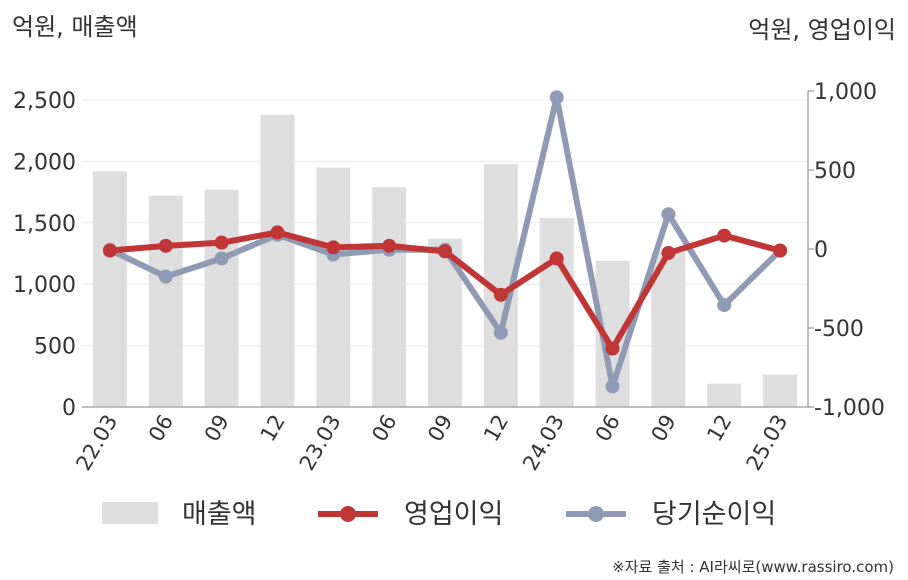  What do you see at coordinates (44, 101) in the screenshot?
I see `left-tick-label: 2,500` at bounding box center [44, 101].